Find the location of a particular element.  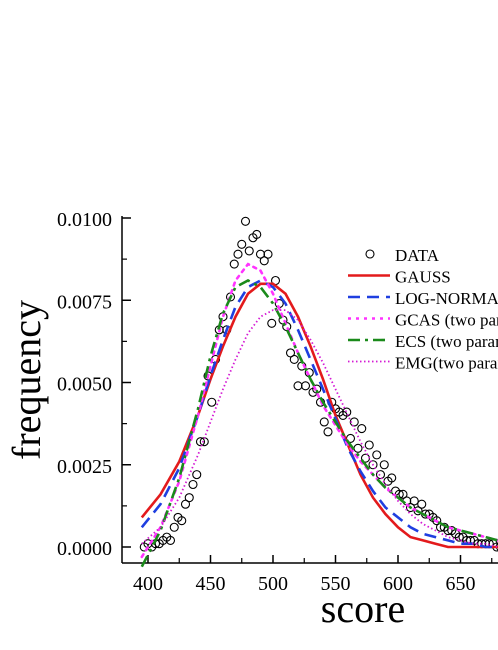

y-tick-label: 0.0000 is located at coordinates (84, 549).